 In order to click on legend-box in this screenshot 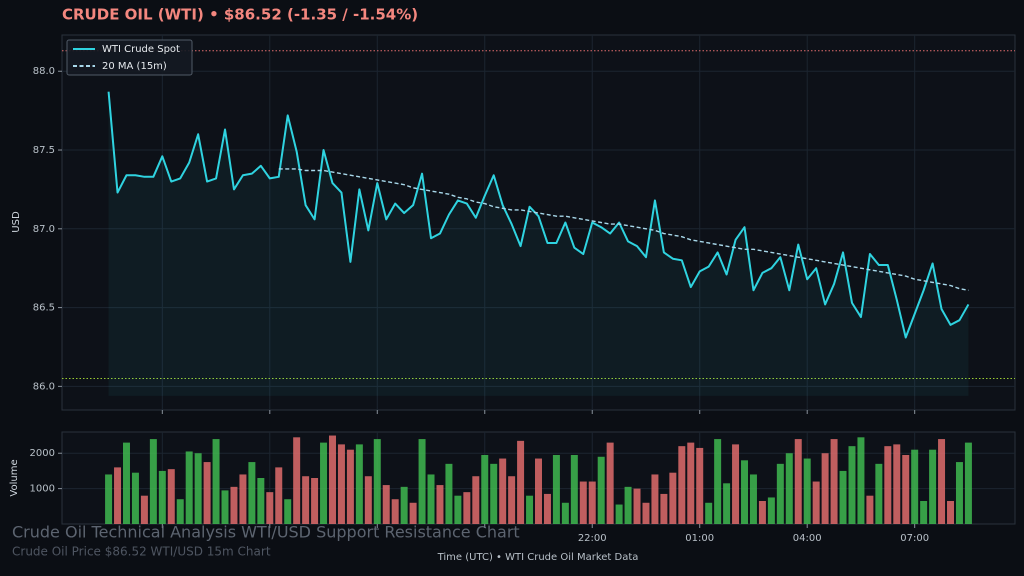, I will do `click(129, 57)`.